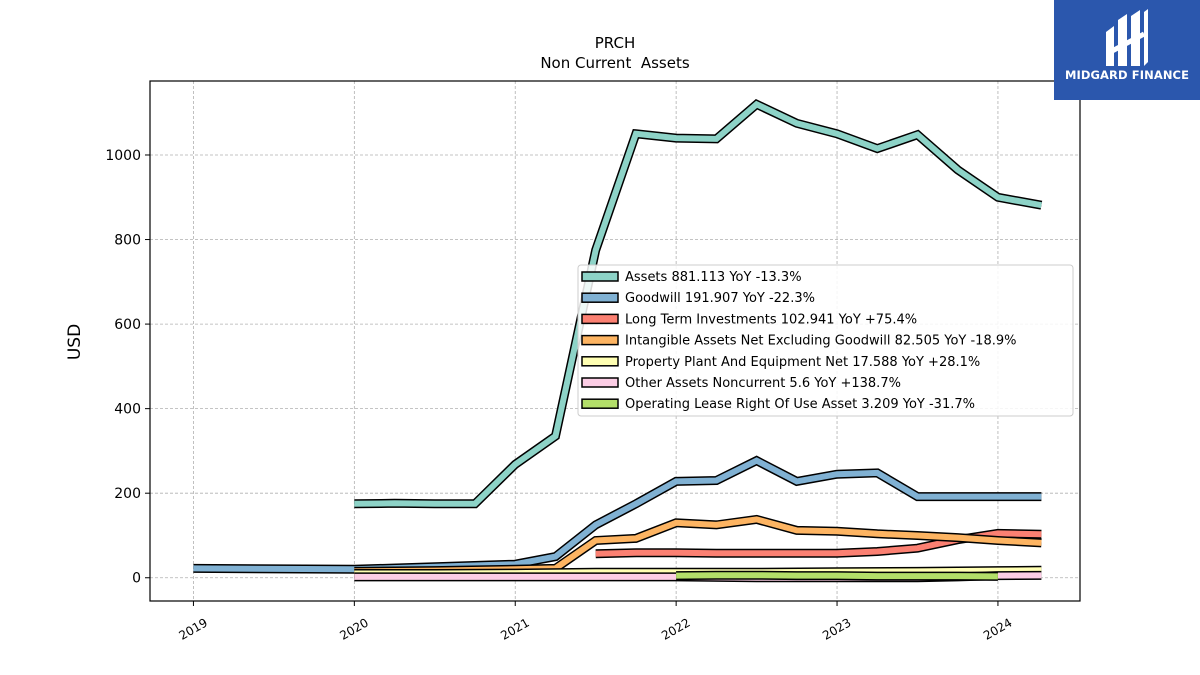 This screenshot has width=1200, height=675. Describe the element at coordinates (136, 579) in the screenshot. I see `y-tick-label: 0` at that location.